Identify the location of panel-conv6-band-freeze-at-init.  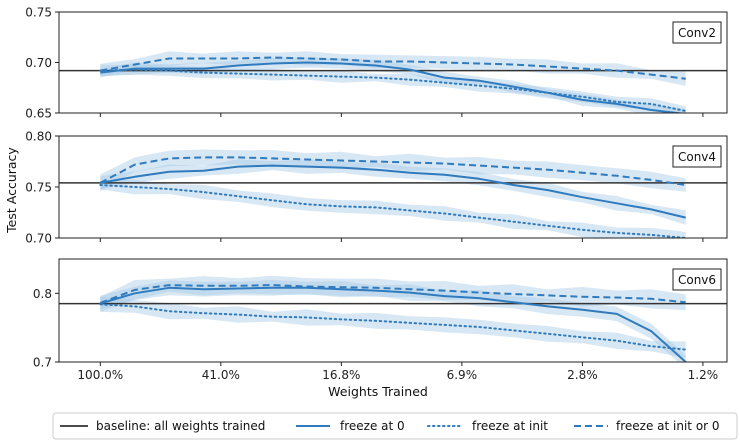
(393, 327).